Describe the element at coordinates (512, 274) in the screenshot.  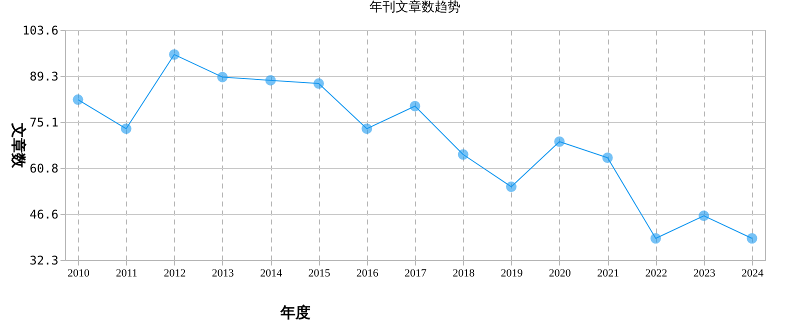
I see `x-tick-label: 2019` at that location.